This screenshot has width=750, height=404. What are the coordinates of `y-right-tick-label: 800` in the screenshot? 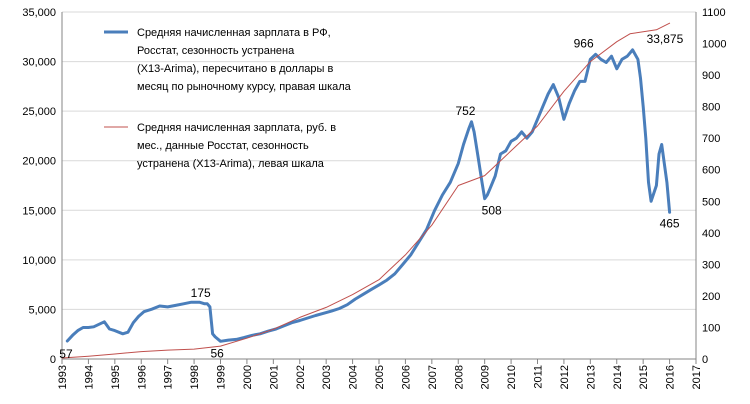 It's located at (711, 108).